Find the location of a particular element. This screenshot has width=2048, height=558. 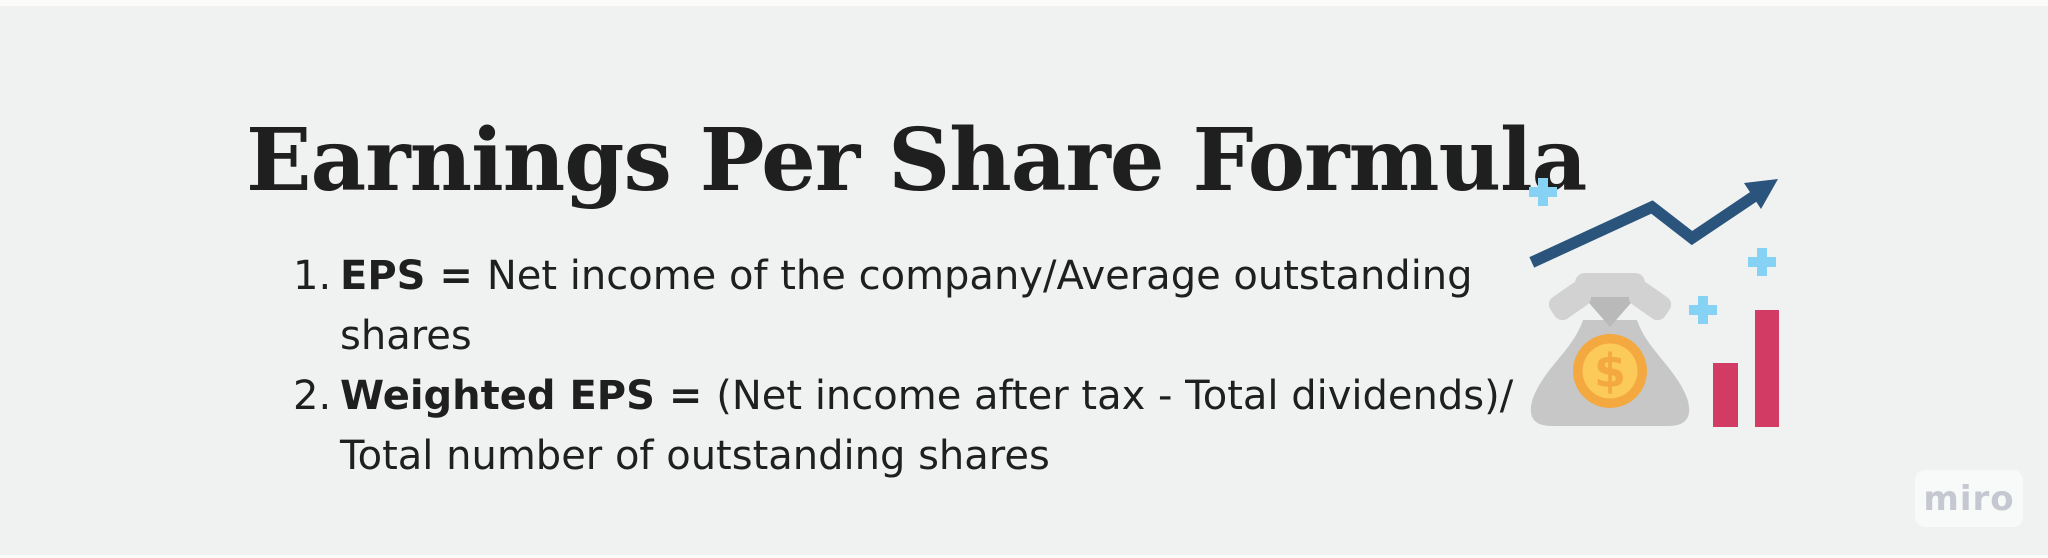

dollar-sign: $ is located at coordinates (1610, 371).